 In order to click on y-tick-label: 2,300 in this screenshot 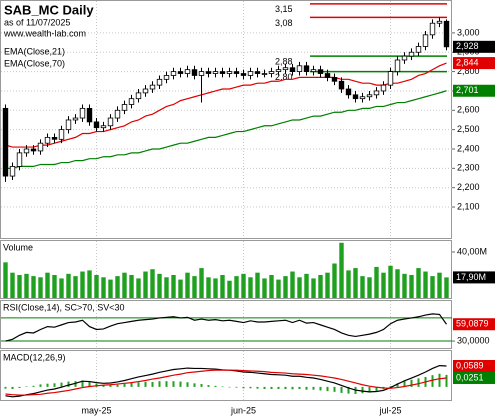, I will do `click(468, 168)`.